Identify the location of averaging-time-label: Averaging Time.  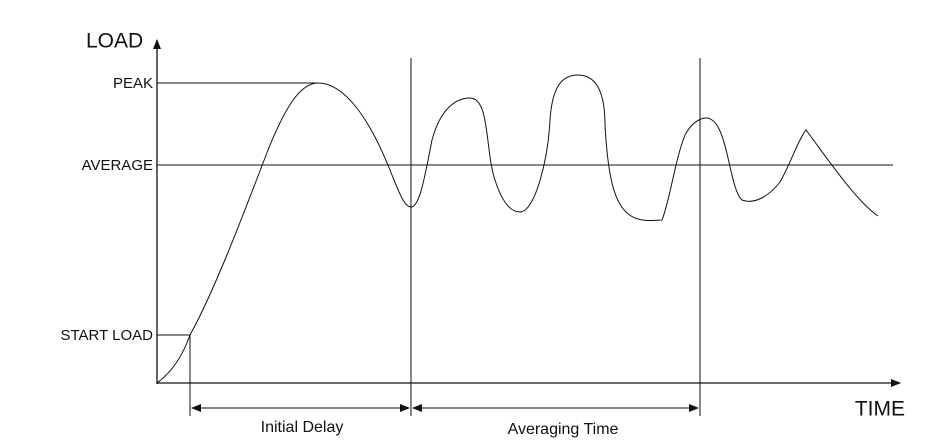
(563, 429).